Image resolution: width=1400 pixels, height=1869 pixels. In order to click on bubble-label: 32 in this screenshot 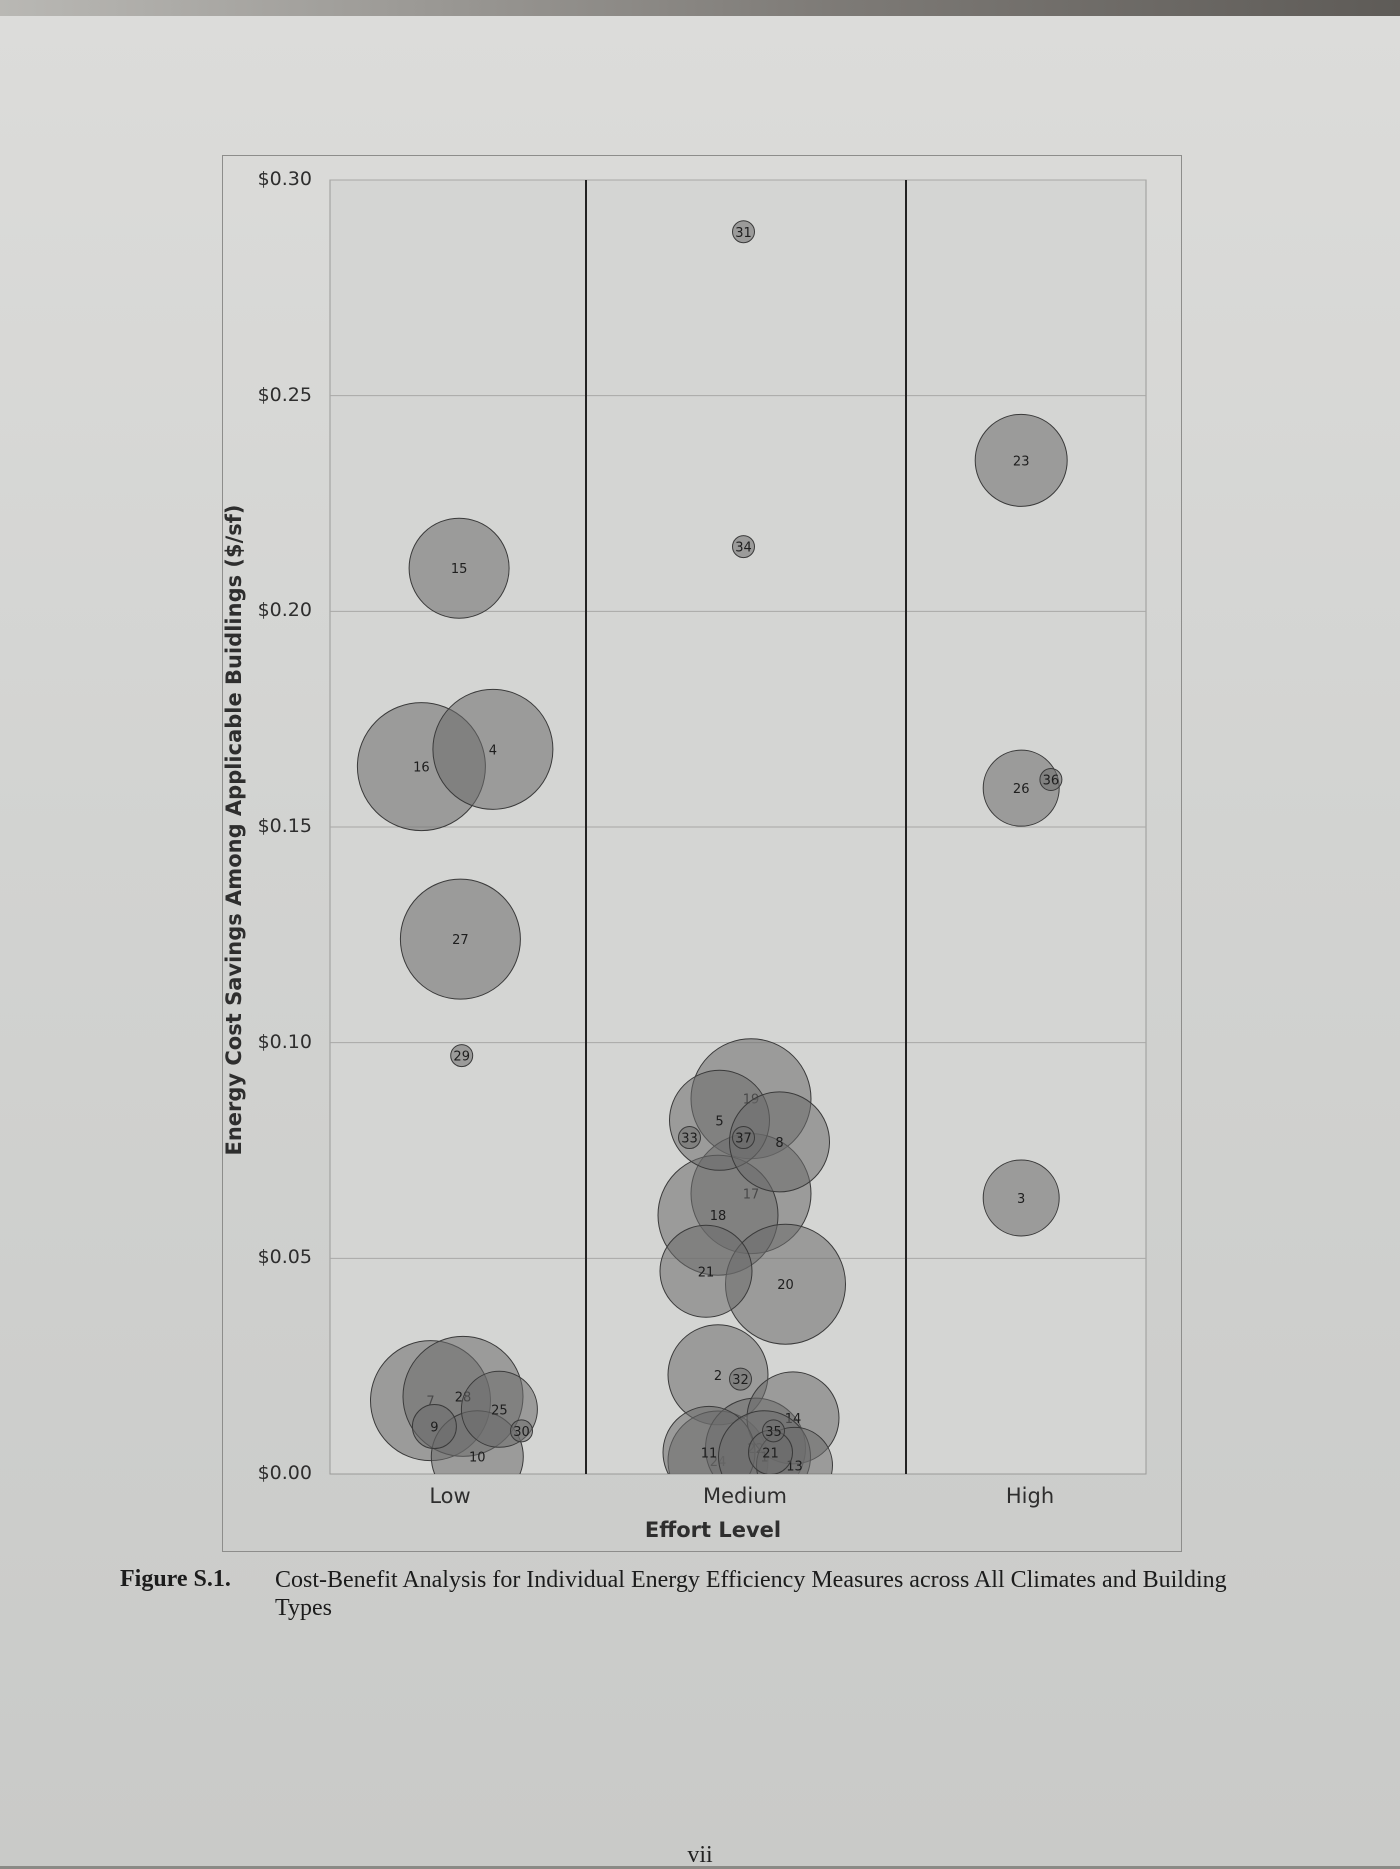, I will do `click(740, 1380)`.